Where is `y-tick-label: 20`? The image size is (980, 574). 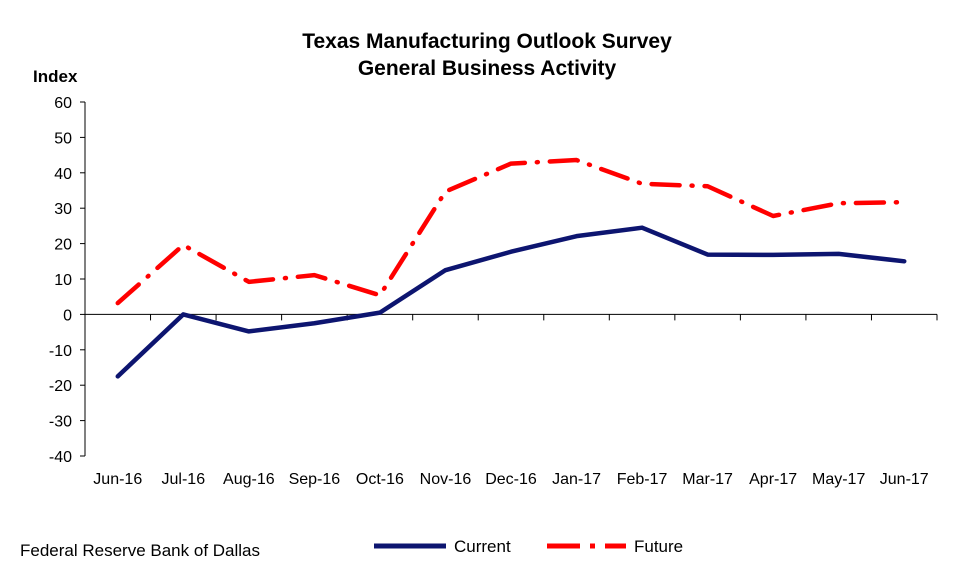 y-tick-label: 20 is located at coordinates (63, 245).